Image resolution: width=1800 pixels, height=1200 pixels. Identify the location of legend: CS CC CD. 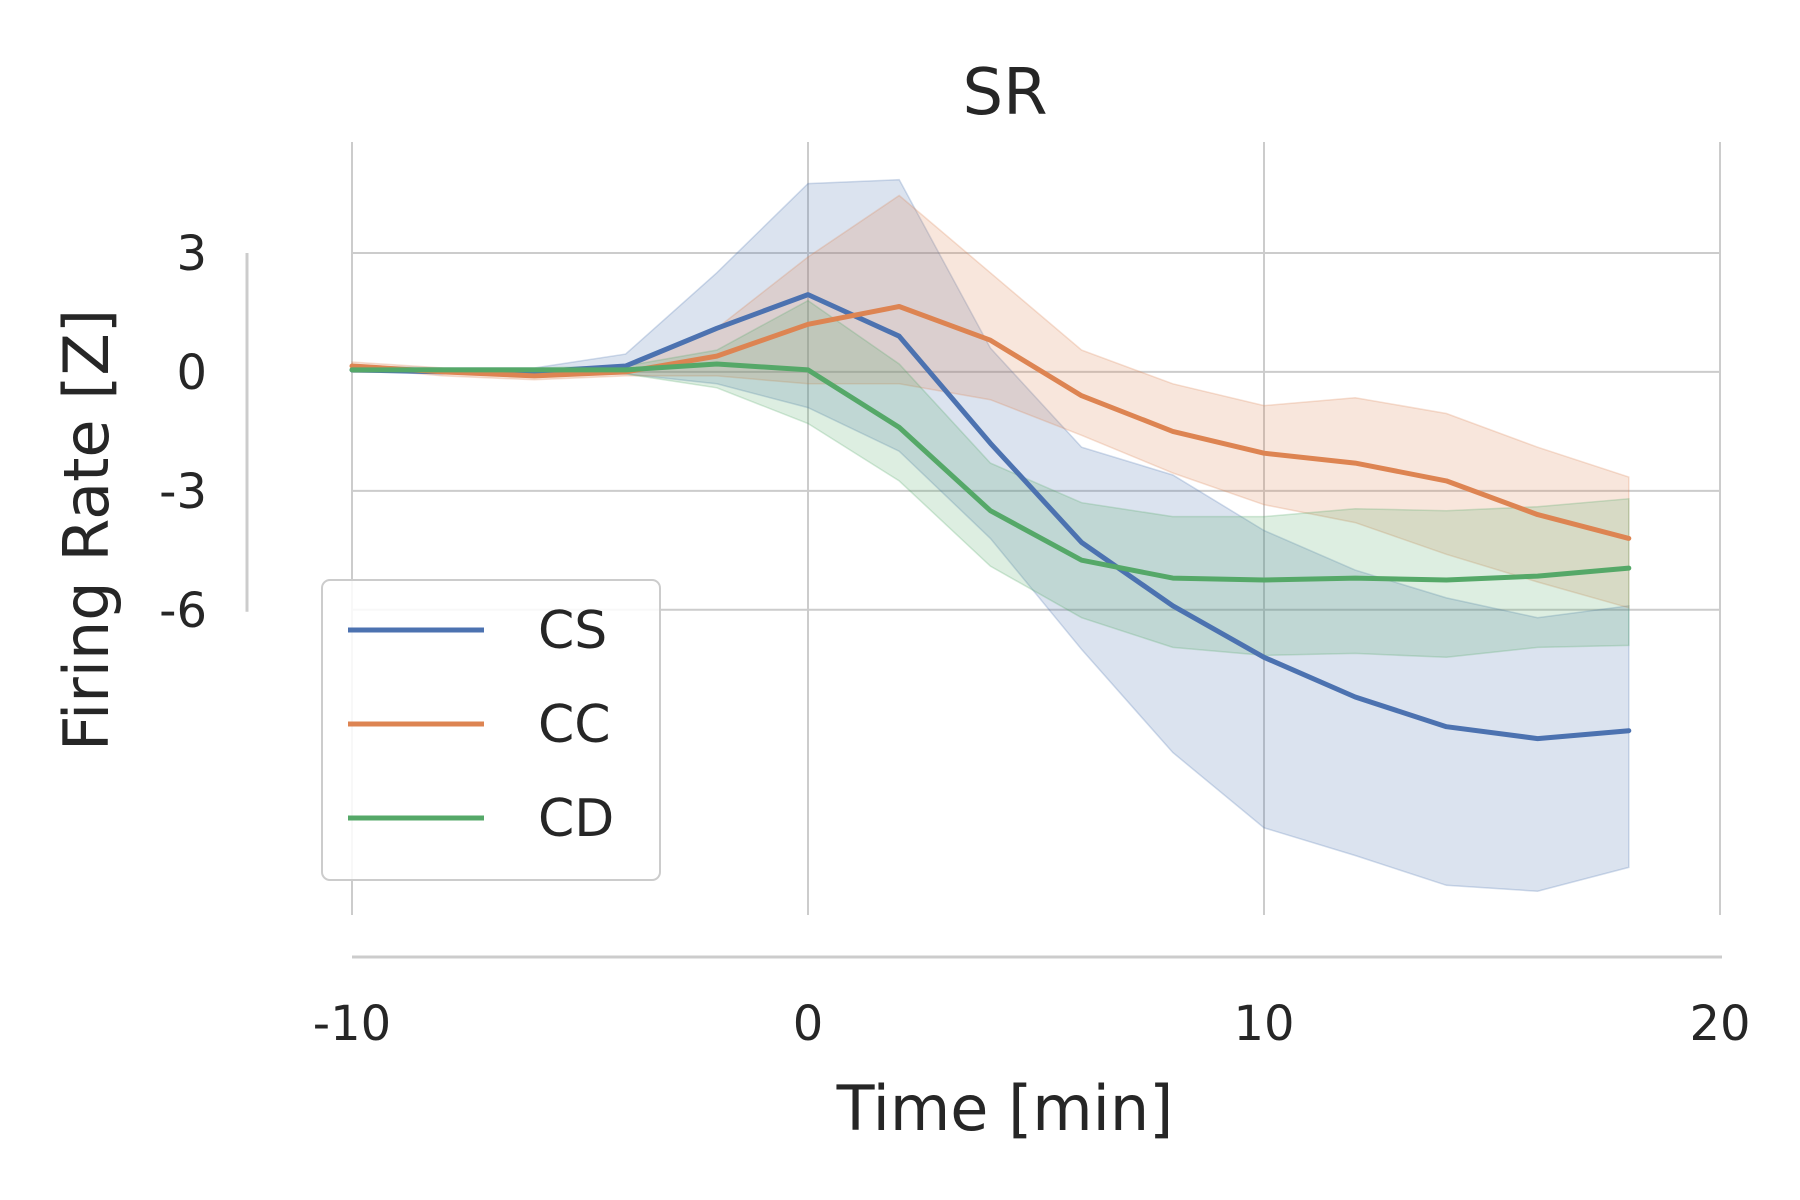
(491, 730).